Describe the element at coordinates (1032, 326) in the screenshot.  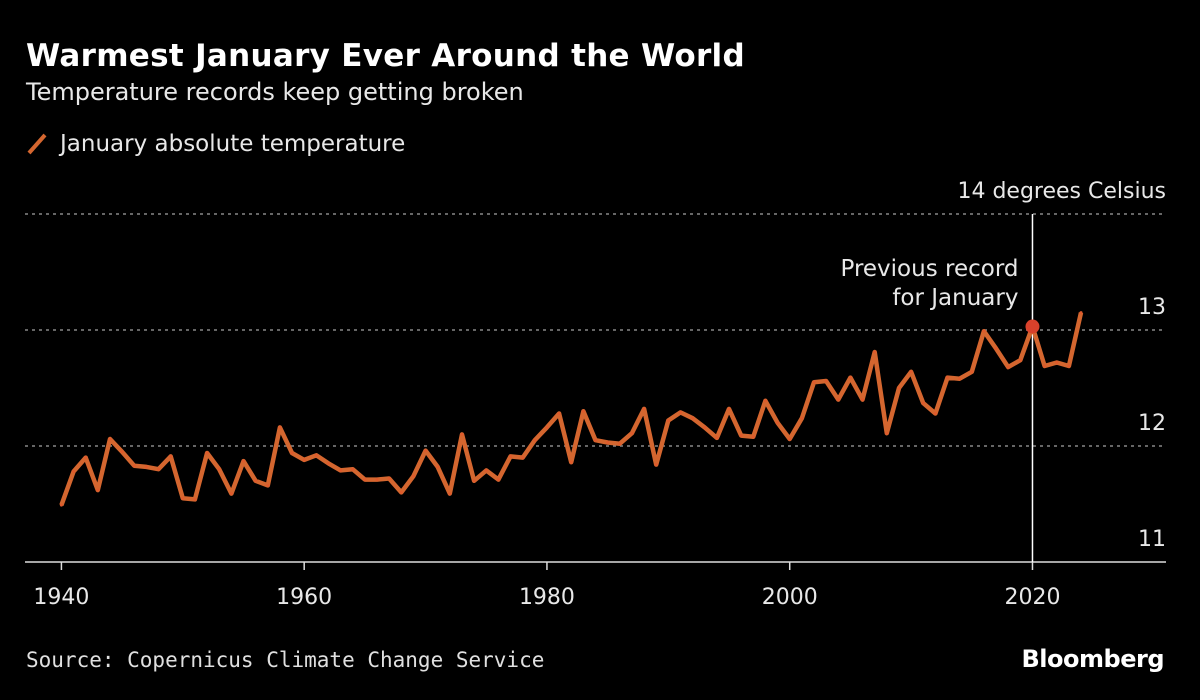
I see `record-marker` at that location.